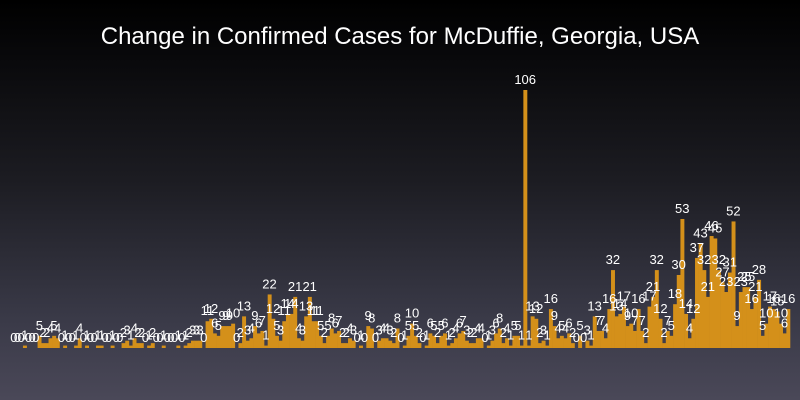 This screenshot has width=800, height=400. Describe the element at coordinates (225, 315) in the screenshot. I see `data-label: 9` at that location.